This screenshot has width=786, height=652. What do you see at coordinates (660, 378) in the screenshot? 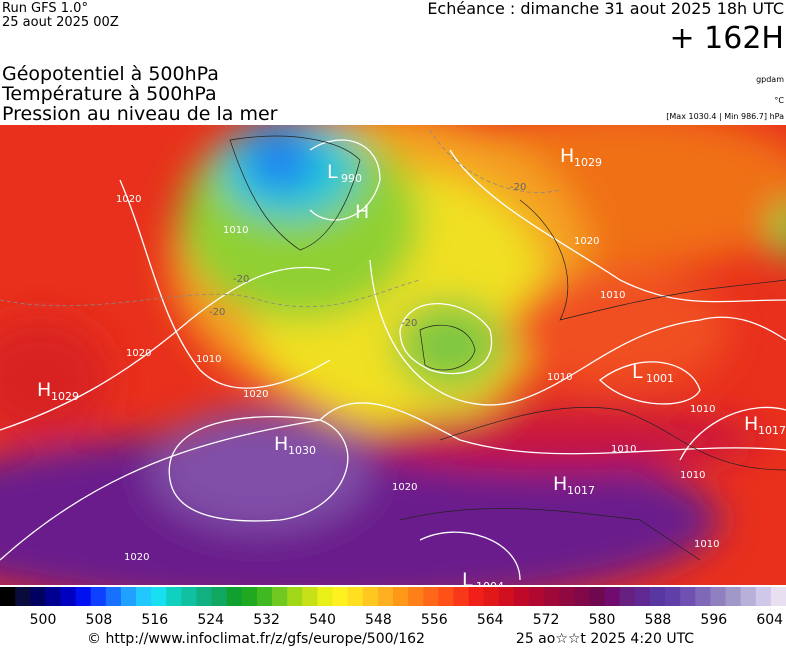
I see `center-value: 1001` at bounding box center [660, 378].